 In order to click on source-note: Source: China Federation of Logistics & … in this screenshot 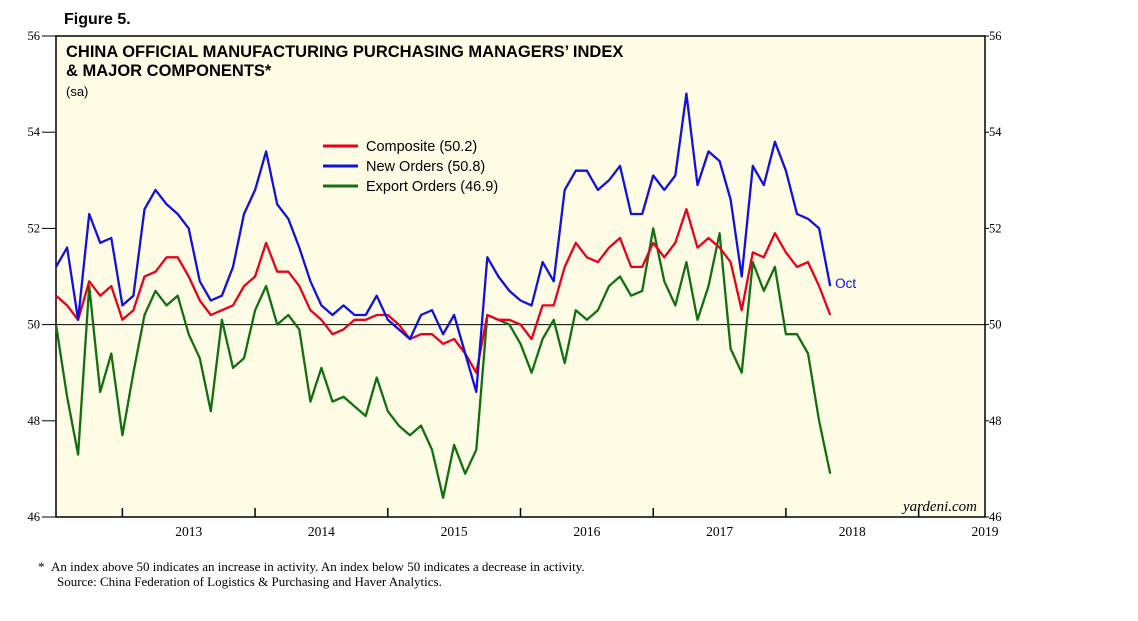, I will do `click(249, 581)`.